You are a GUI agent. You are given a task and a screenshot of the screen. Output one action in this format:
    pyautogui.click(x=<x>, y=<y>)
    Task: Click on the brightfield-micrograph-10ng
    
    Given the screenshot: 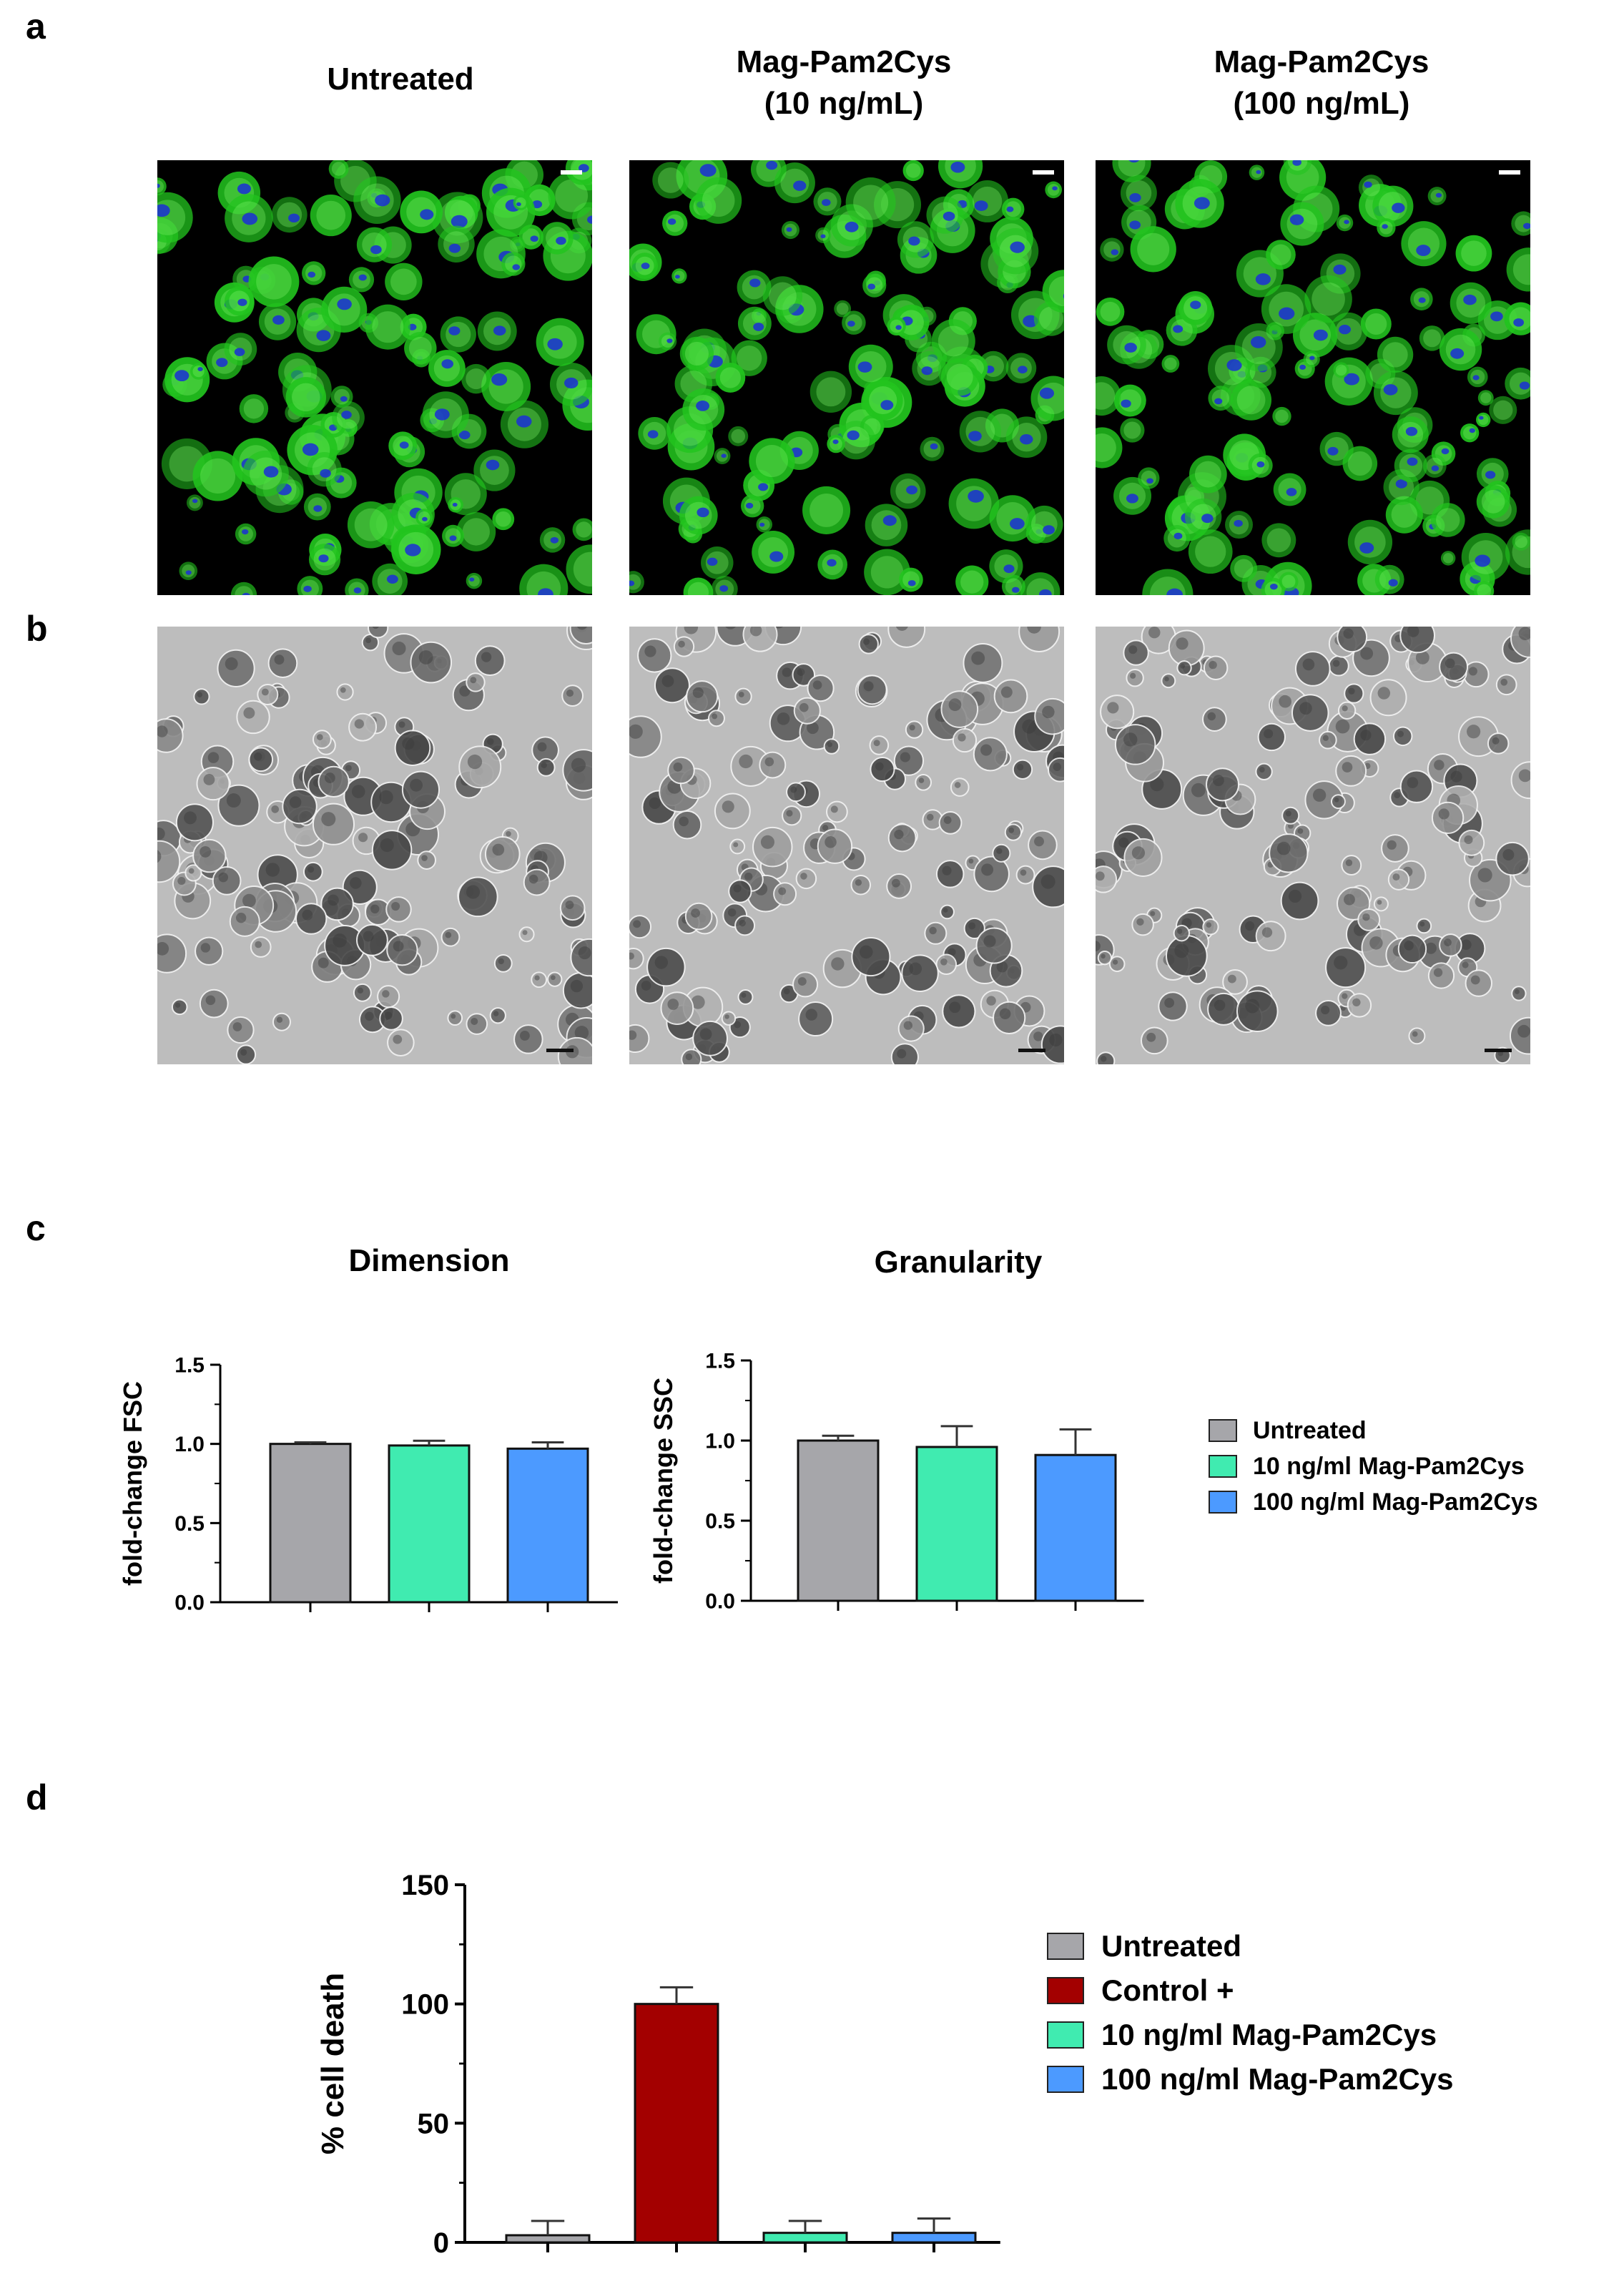 What is the action you would take?
    pyautogui.click(x=846, y=845)
    